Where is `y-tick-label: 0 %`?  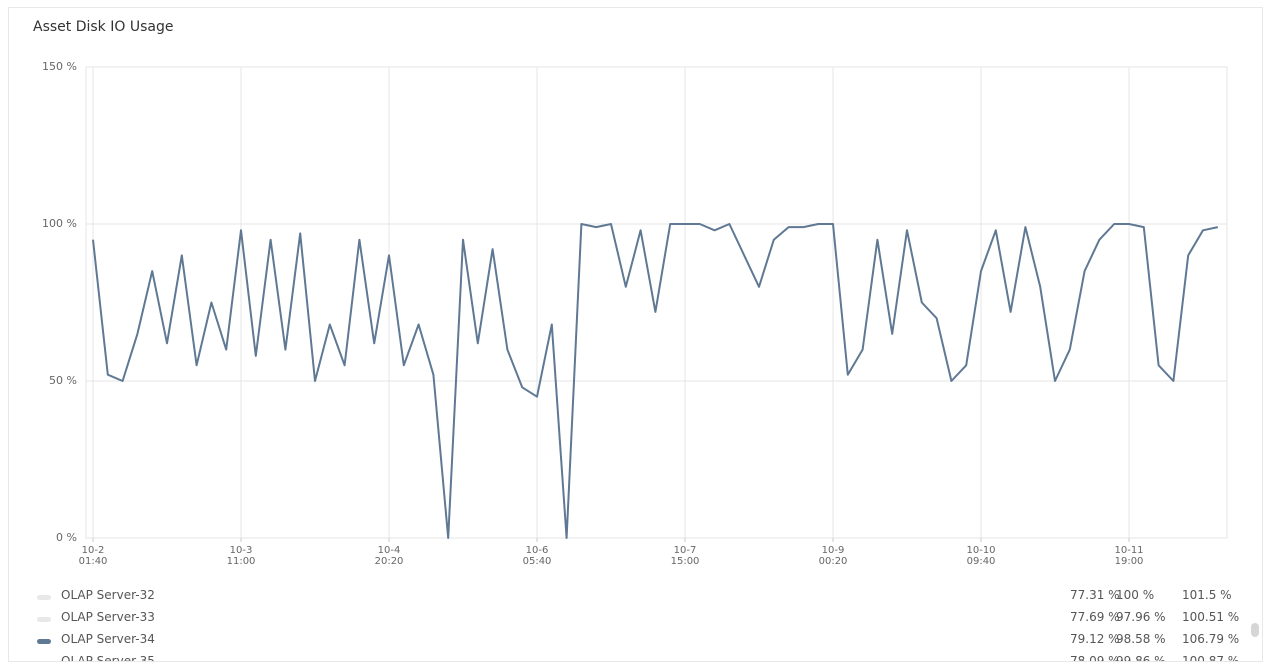 y-tick-label: 0 % is located at coordinates (66, 537).